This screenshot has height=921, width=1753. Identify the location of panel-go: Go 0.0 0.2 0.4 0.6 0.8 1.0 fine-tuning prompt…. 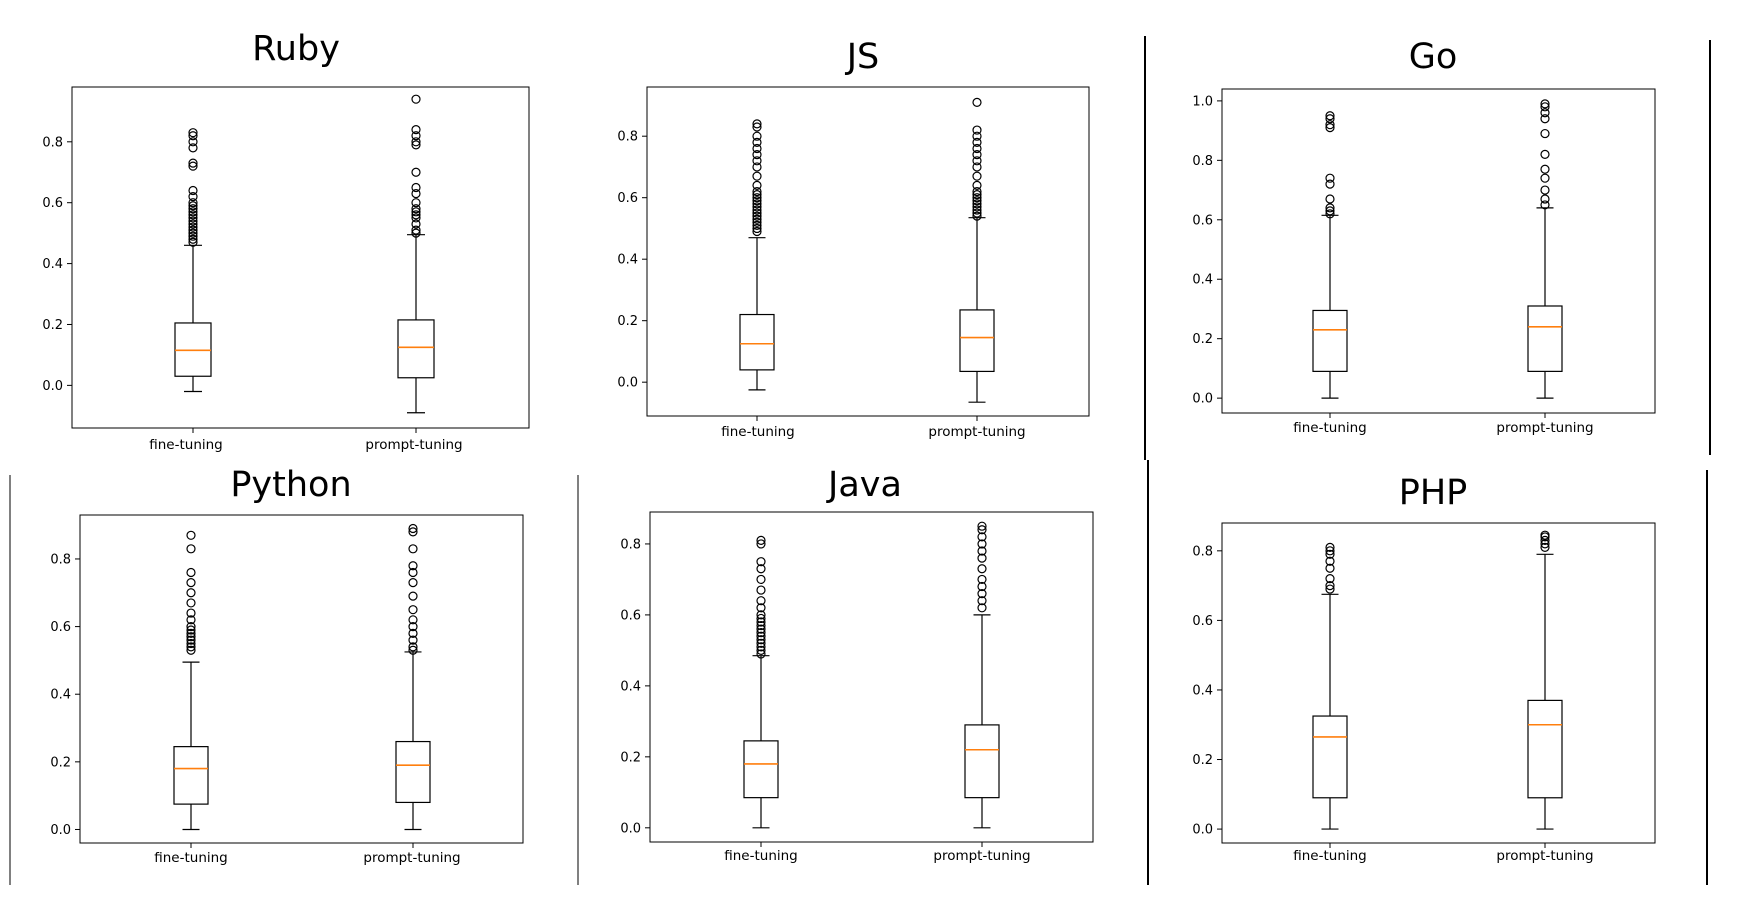
(1424, 236).